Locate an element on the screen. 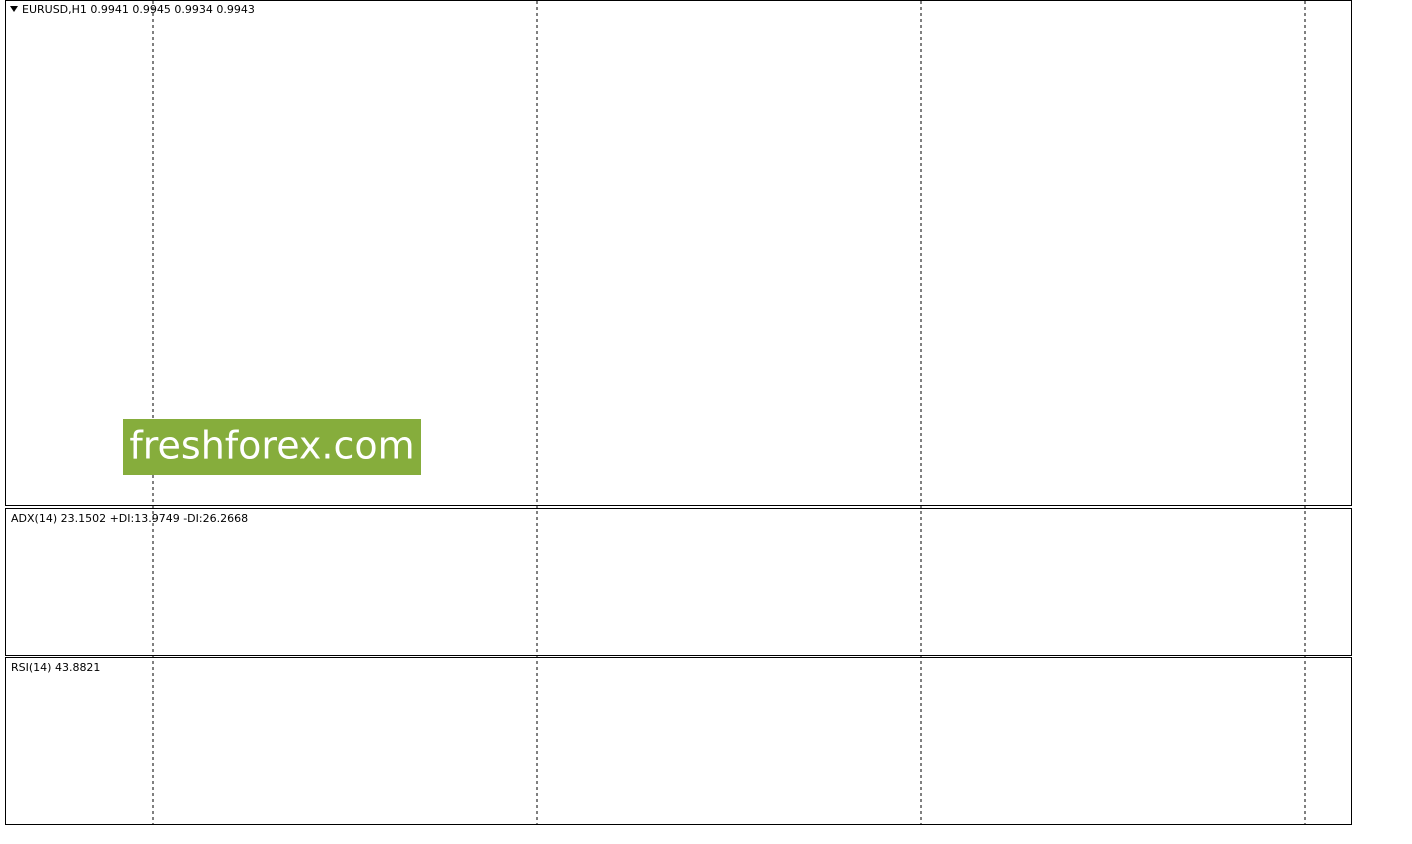  dropdown-icon is located at coordinates (14, 9).